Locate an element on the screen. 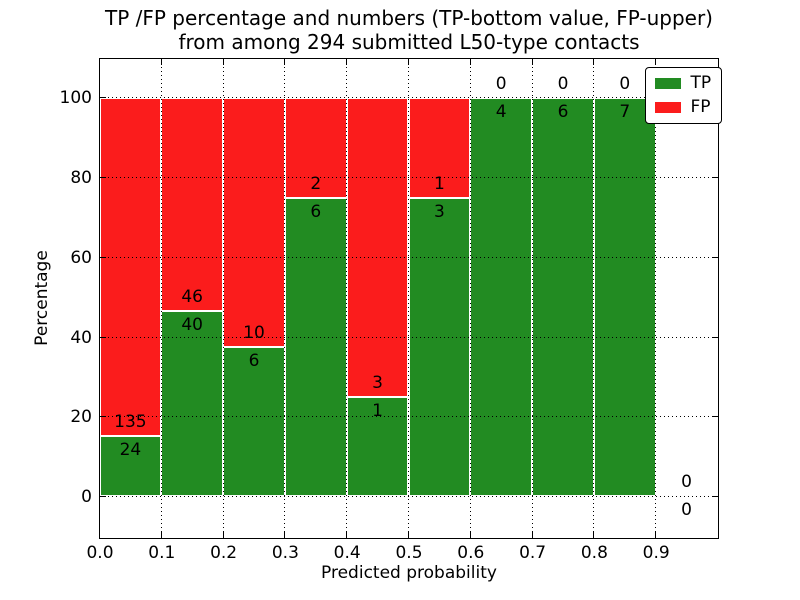 The image size is (800, 600). tp-count-label: 4 is located at coordinates (501, 111).